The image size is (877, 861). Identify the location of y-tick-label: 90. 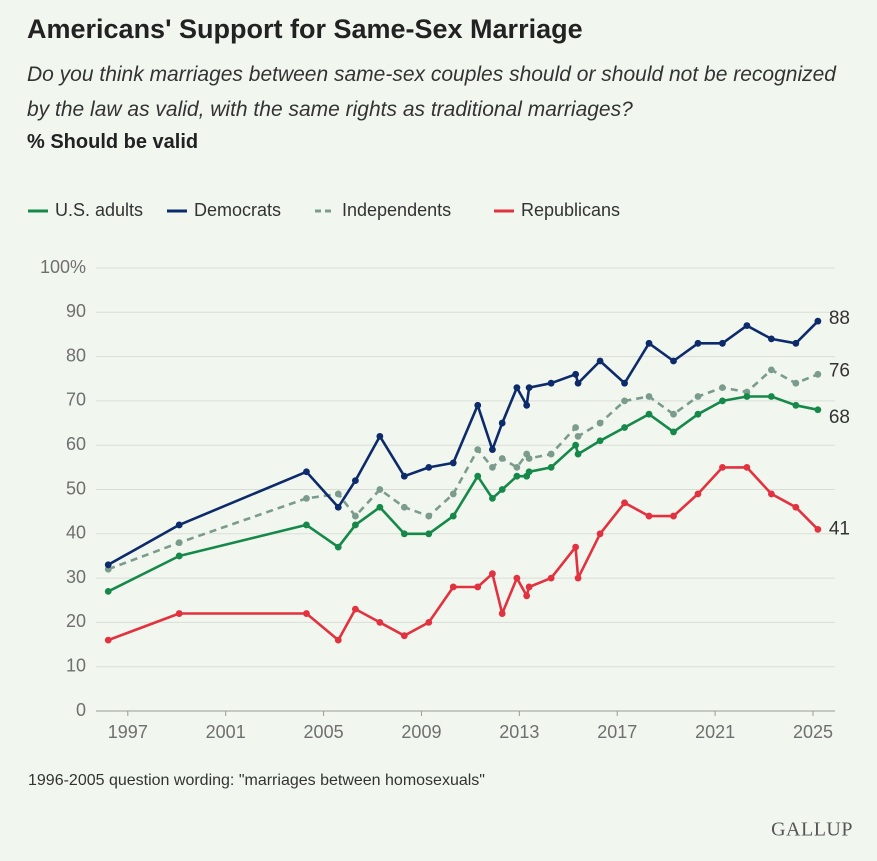
(76, 311).